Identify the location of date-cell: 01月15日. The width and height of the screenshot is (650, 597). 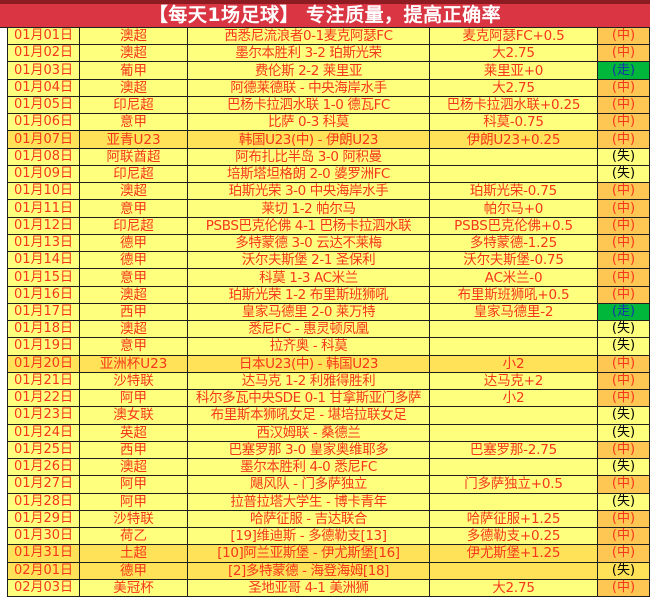
(44, 278).